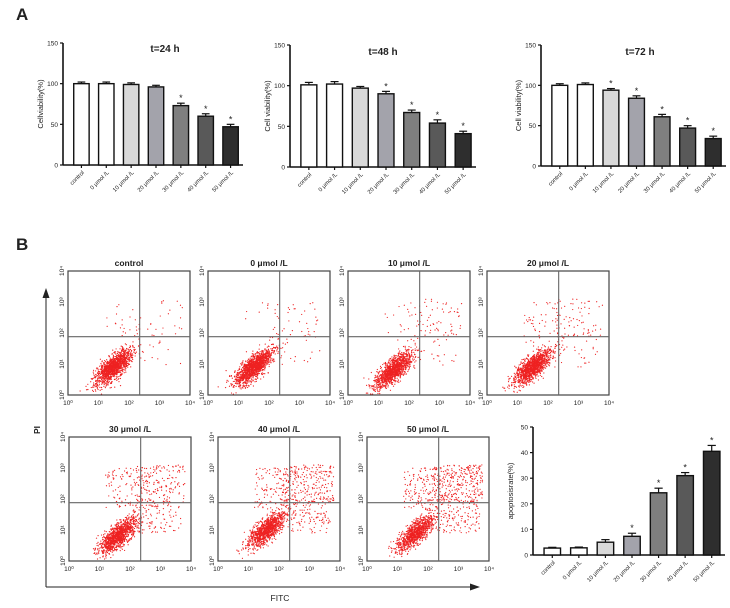 The width and height of the screenshot is (730, 608). Describe the element at coordinates (386, 86) in the screenshot. I see `significance-marker: *` at that location.